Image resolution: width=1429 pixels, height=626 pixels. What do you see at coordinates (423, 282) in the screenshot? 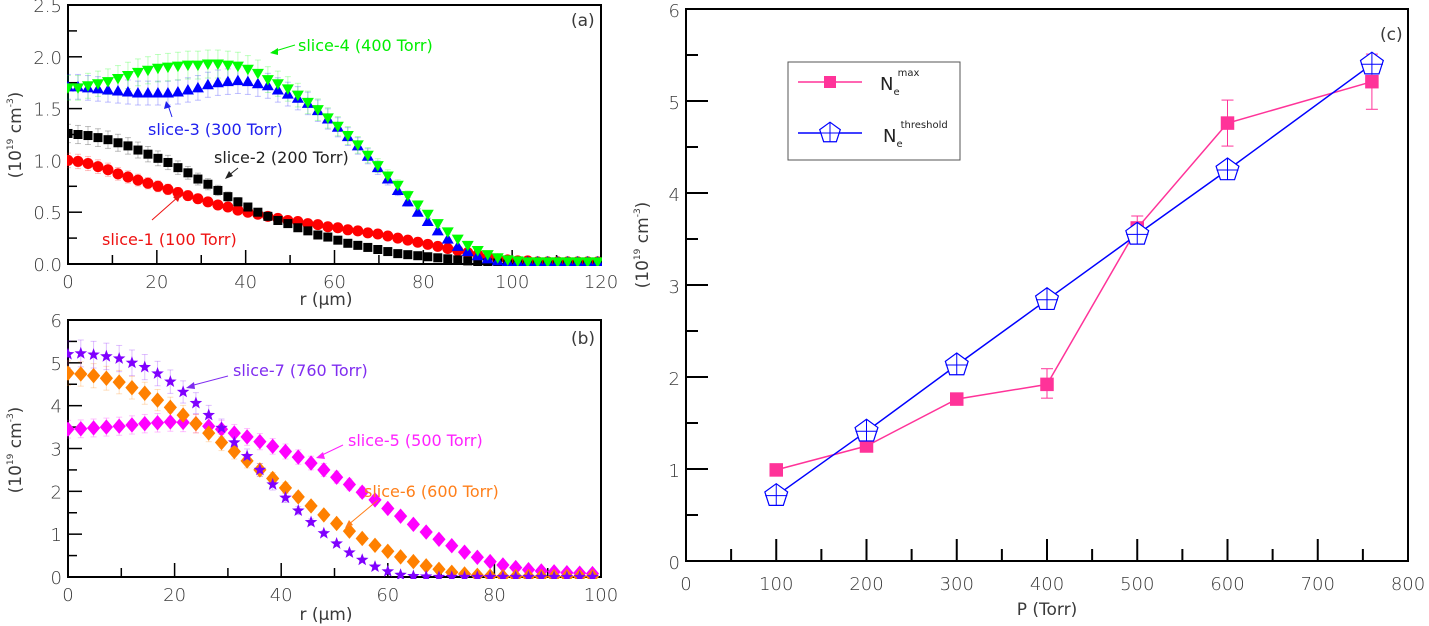
I see `x-tick-label: 80` at bounding box center [423, 282].